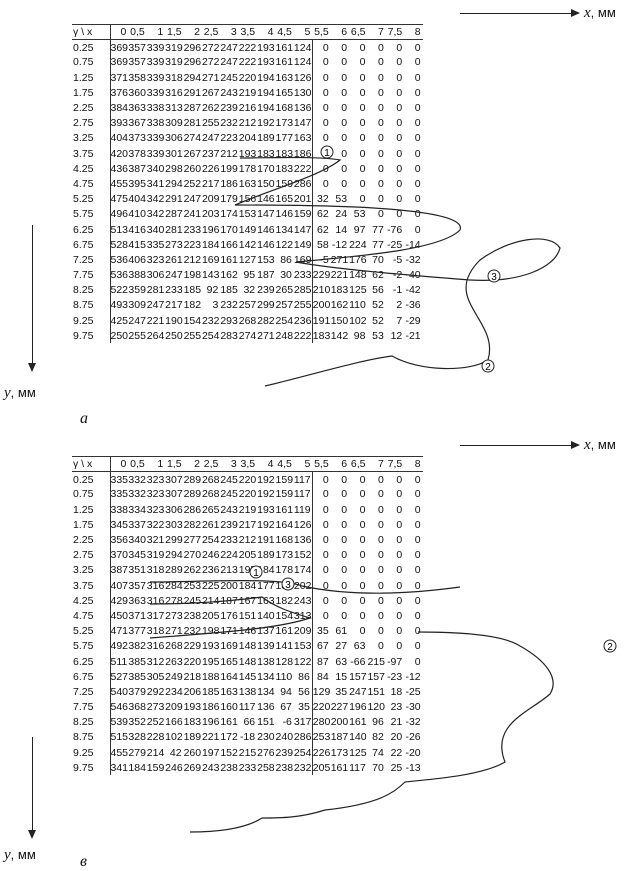 The width and height of the screenshot is (632, 871). I want to click on row-header: 7.25, so click(91, 260).